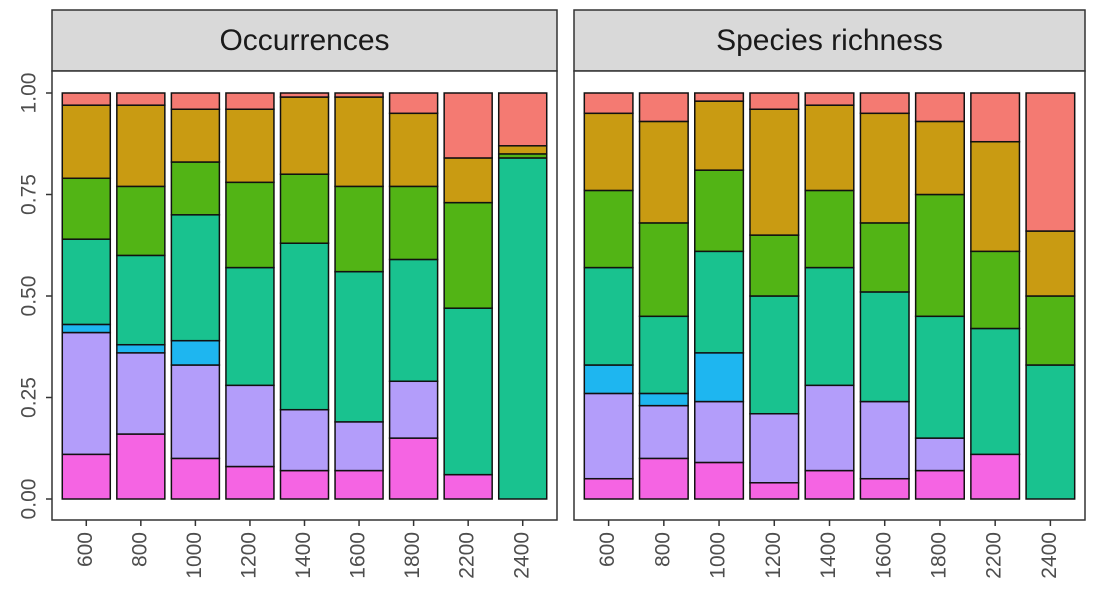  Describe the element at coordinates (29, 296) in the screenshot. I see `y-tick-label: 0.50` at that location.